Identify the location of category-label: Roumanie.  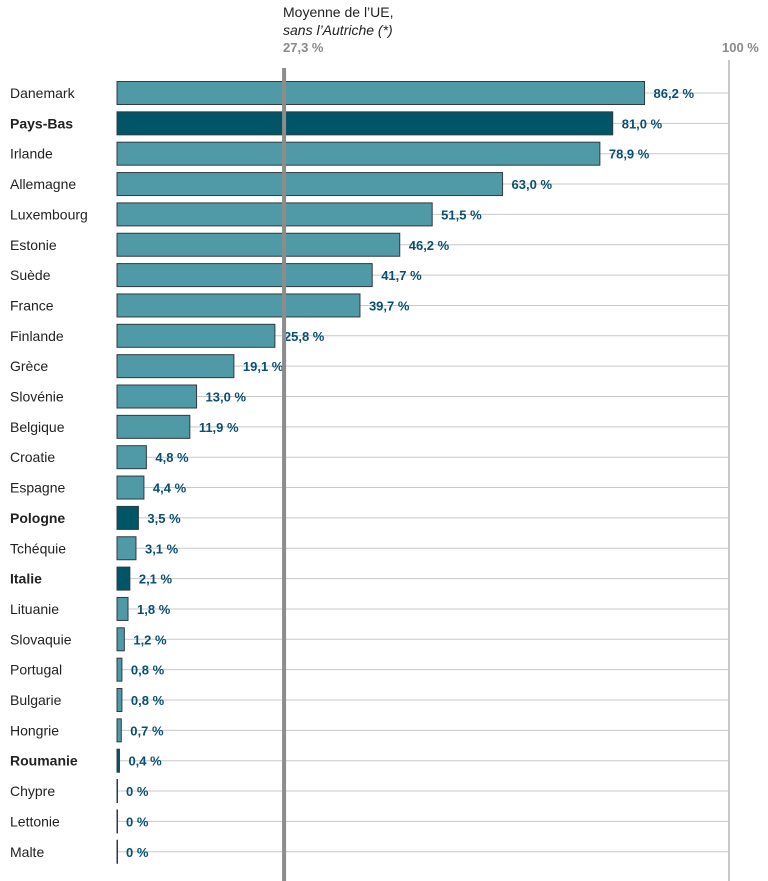
(44, 761).